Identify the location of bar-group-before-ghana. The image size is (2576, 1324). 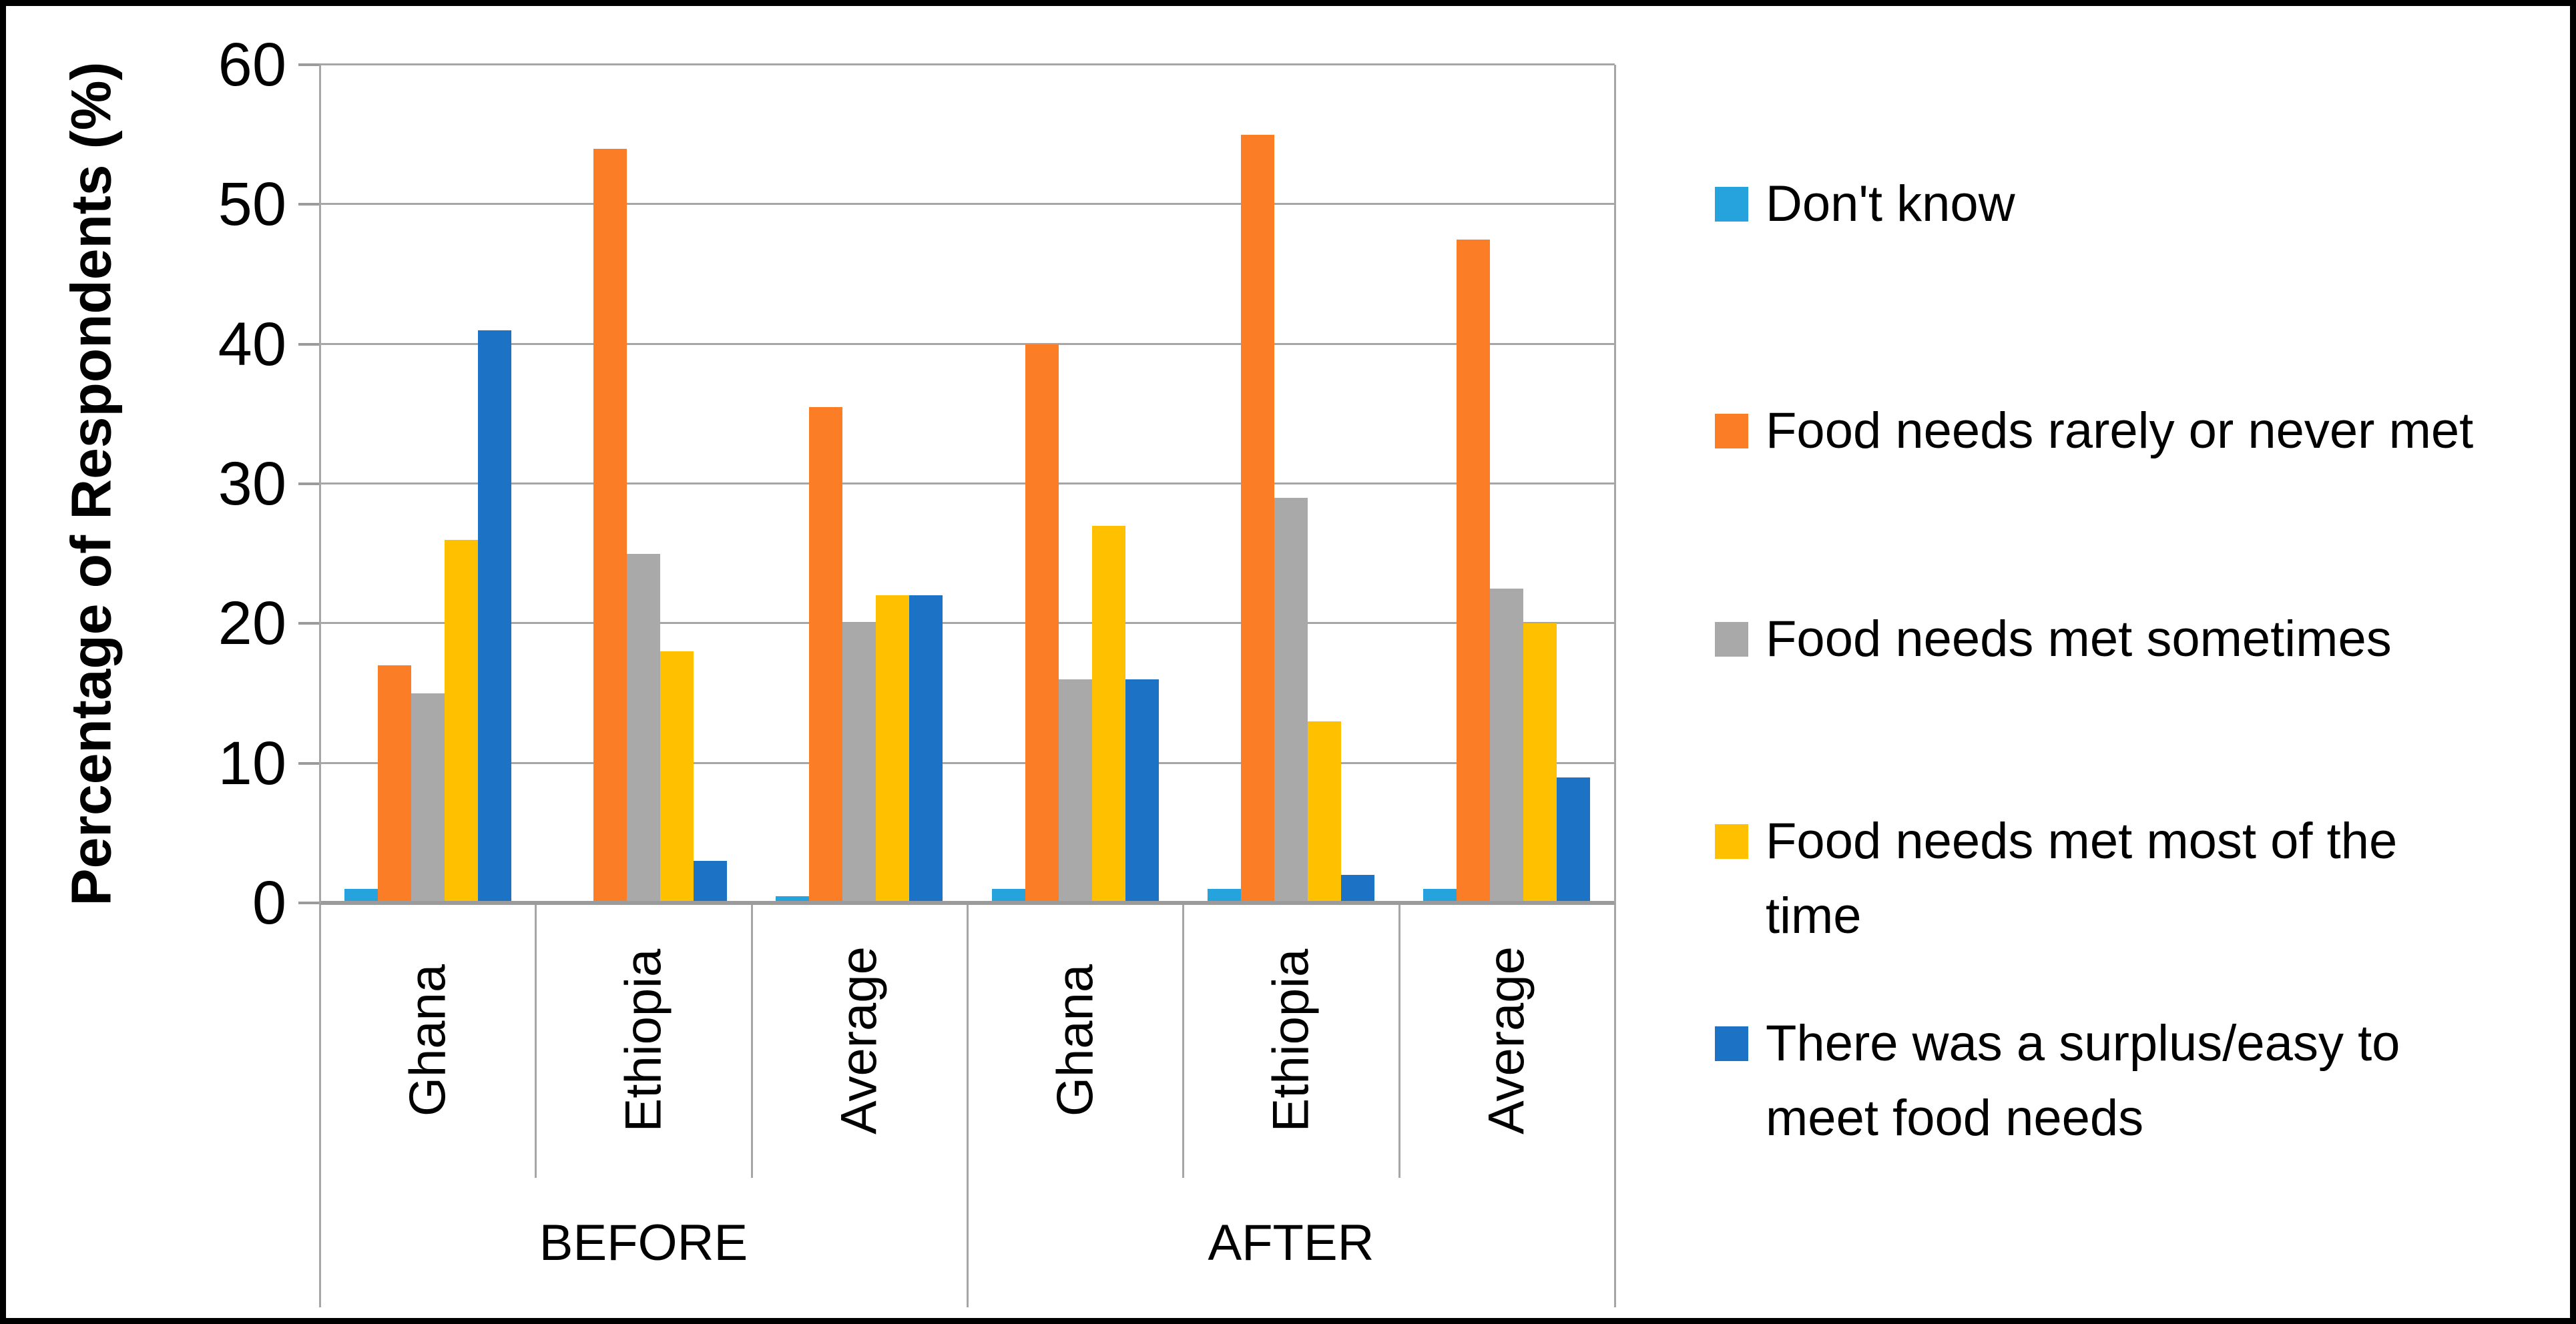
(427, 484).